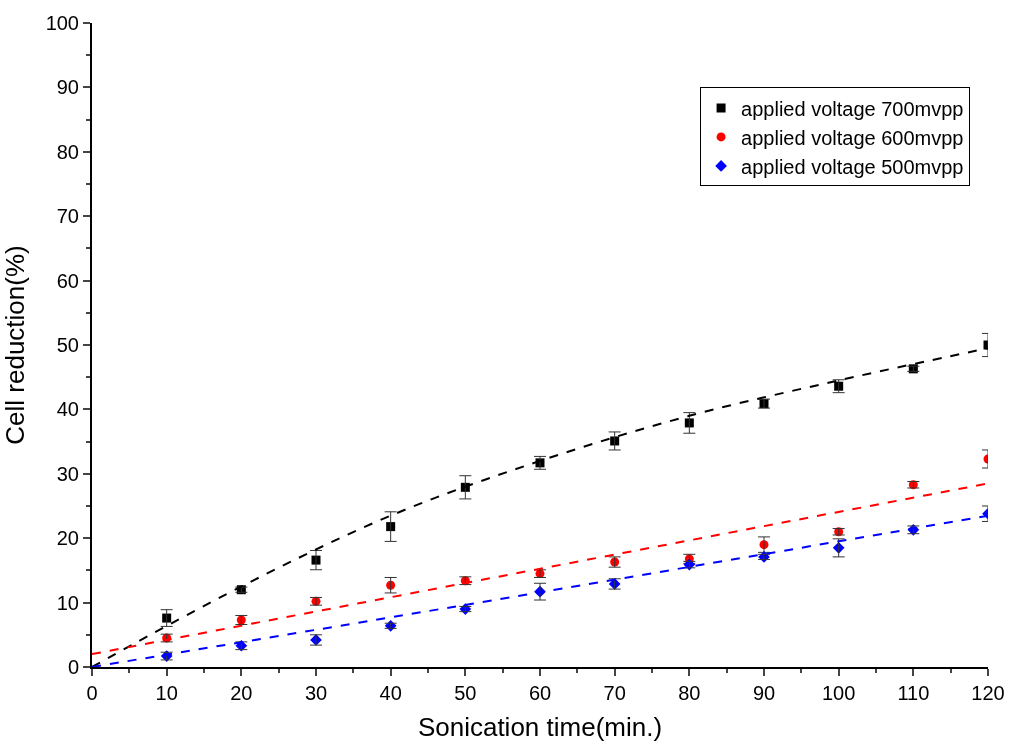 This screenshot has width=1017, height=749. Describe the element at coordinates (540, 693) in the screenshot. I see `x-tick-label: 60` at that location.